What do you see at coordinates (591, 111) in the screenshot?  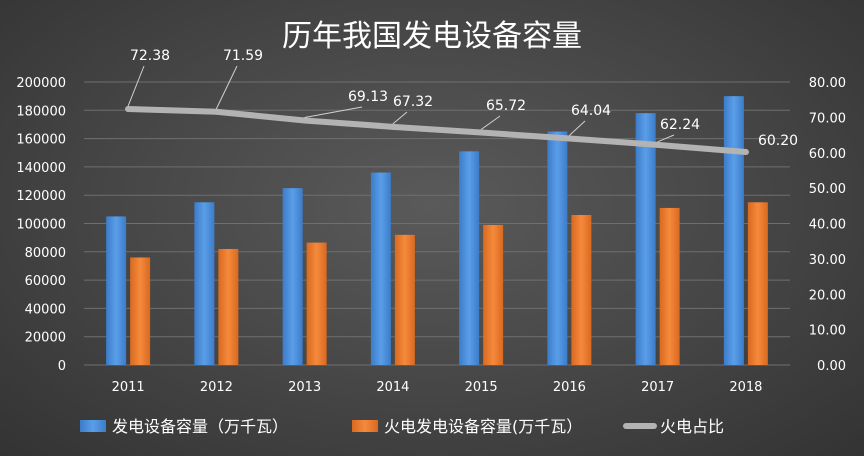 I see `data-label: 64.04` at bounding box center [591, 111].